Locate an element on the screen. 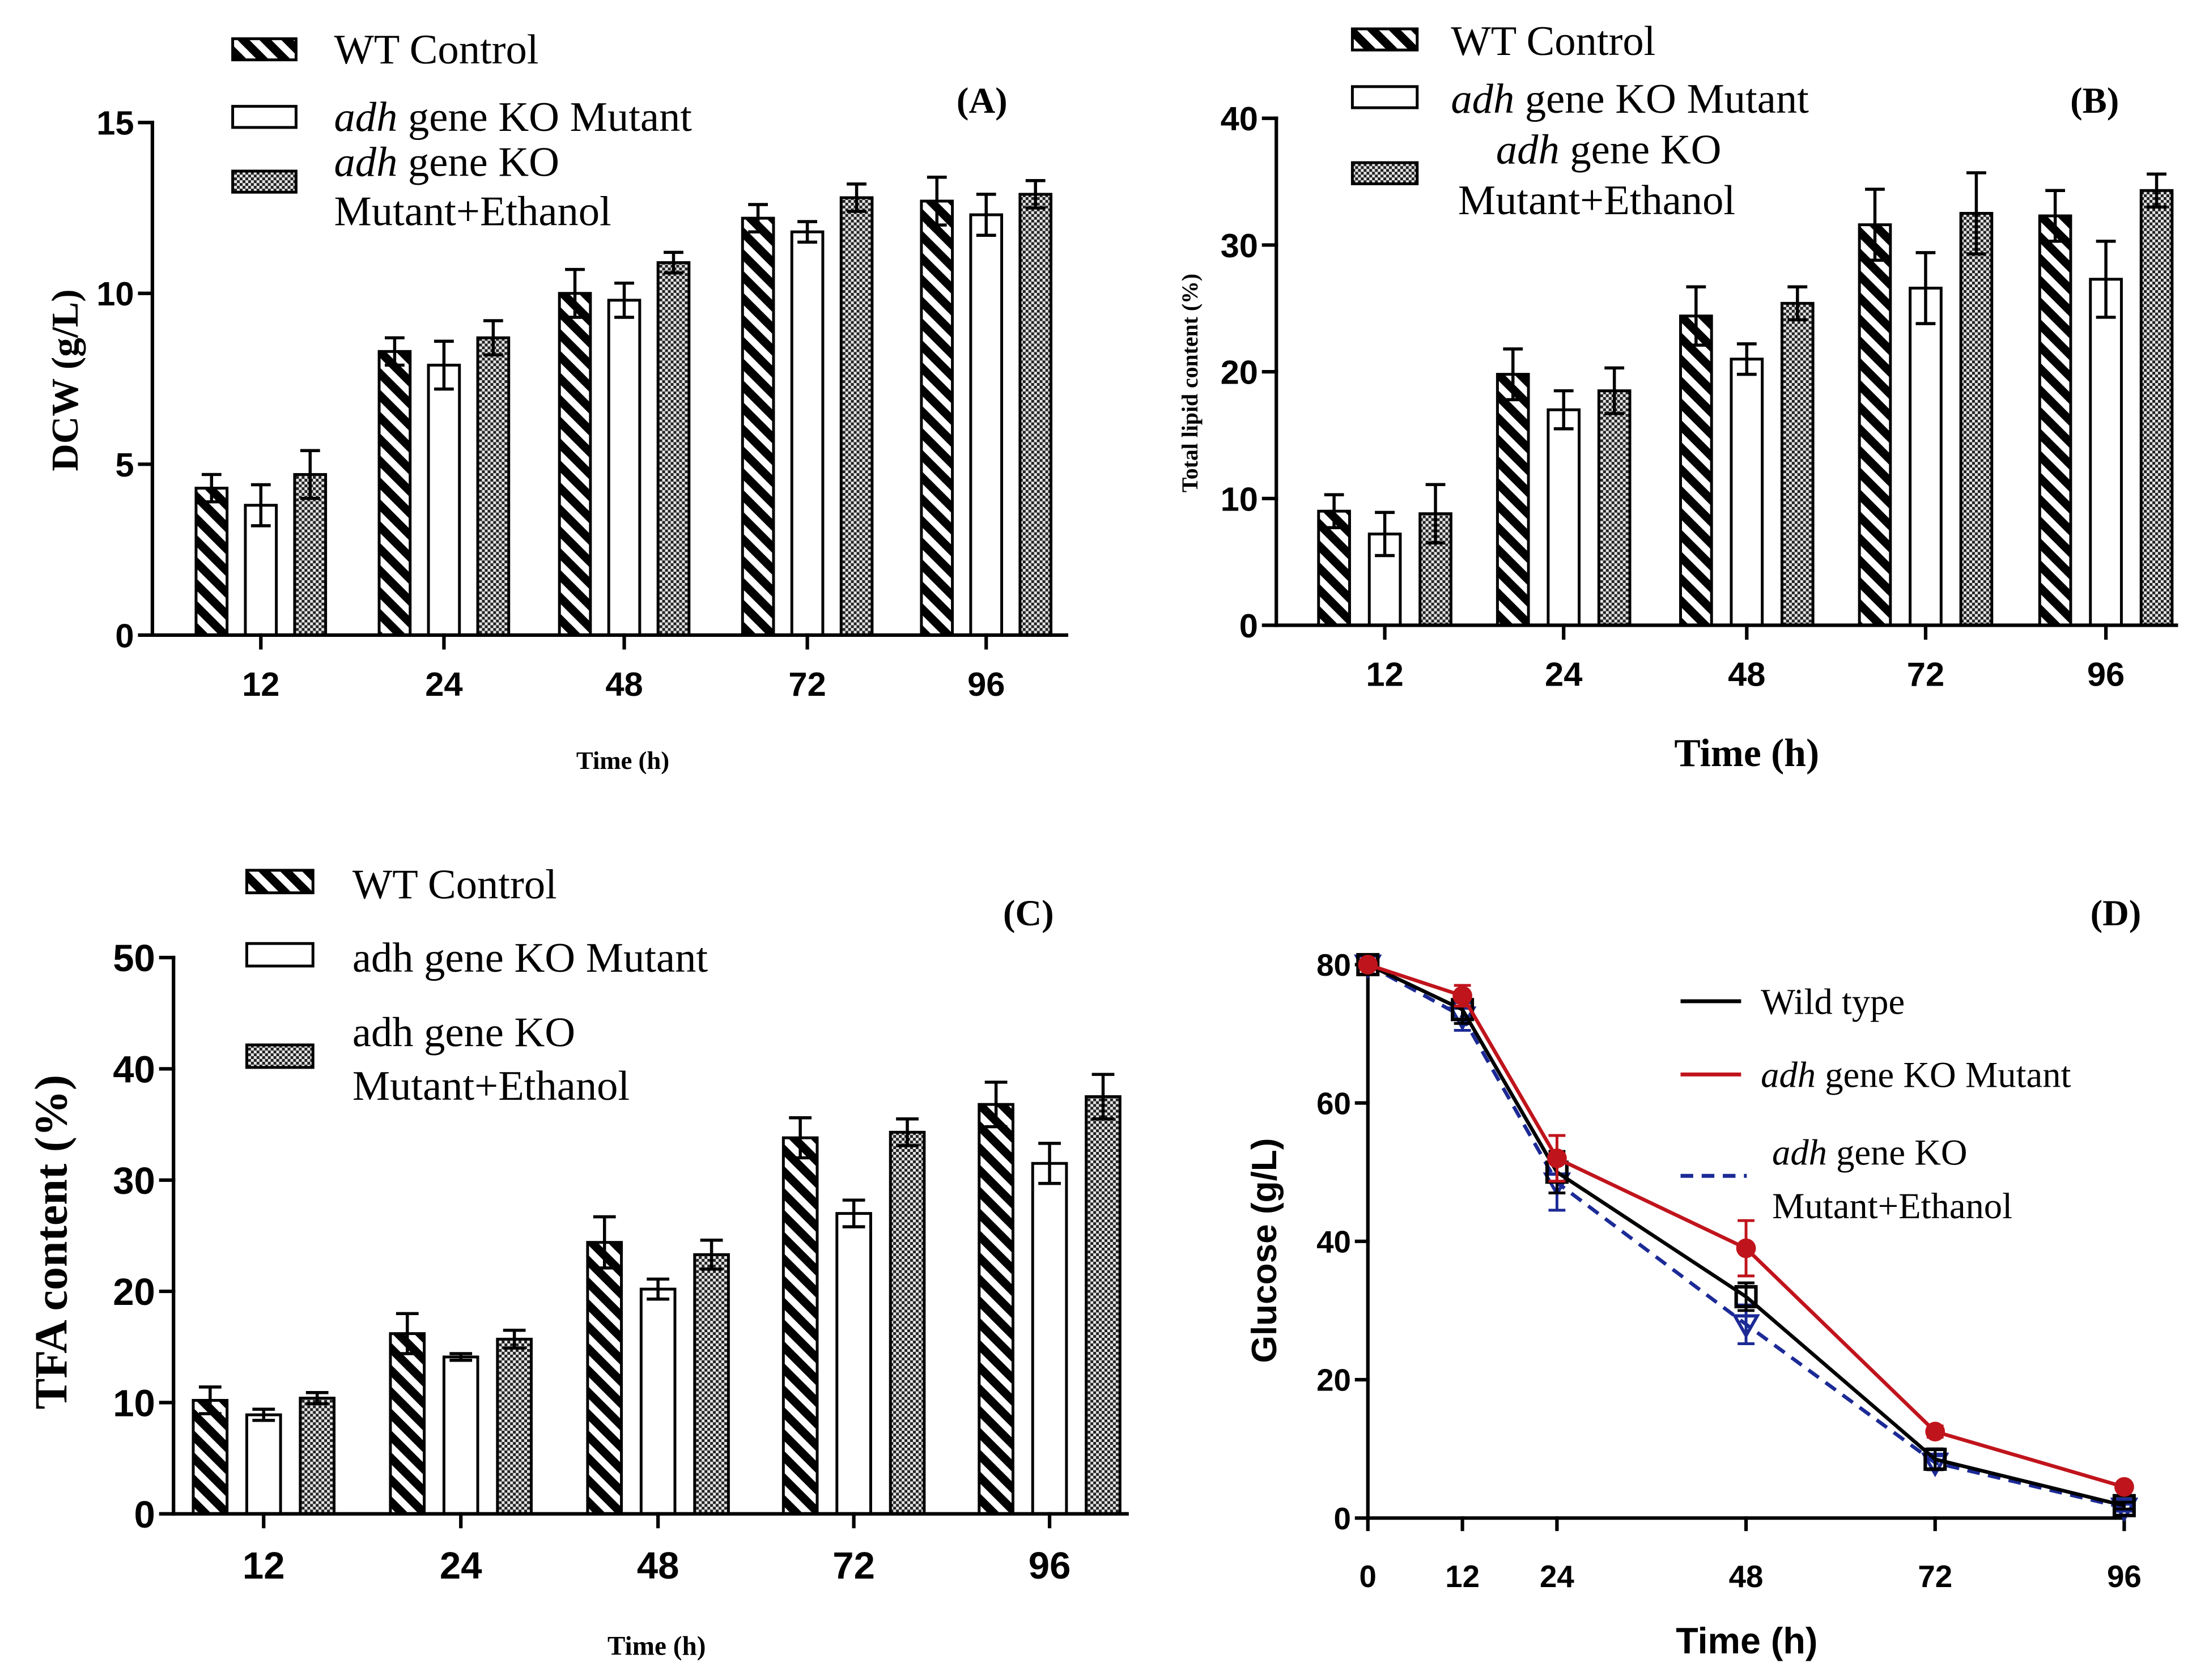 The image size is (2209, 1680). b-bar-wt-control-96h is located at coordinates (2055, 421).